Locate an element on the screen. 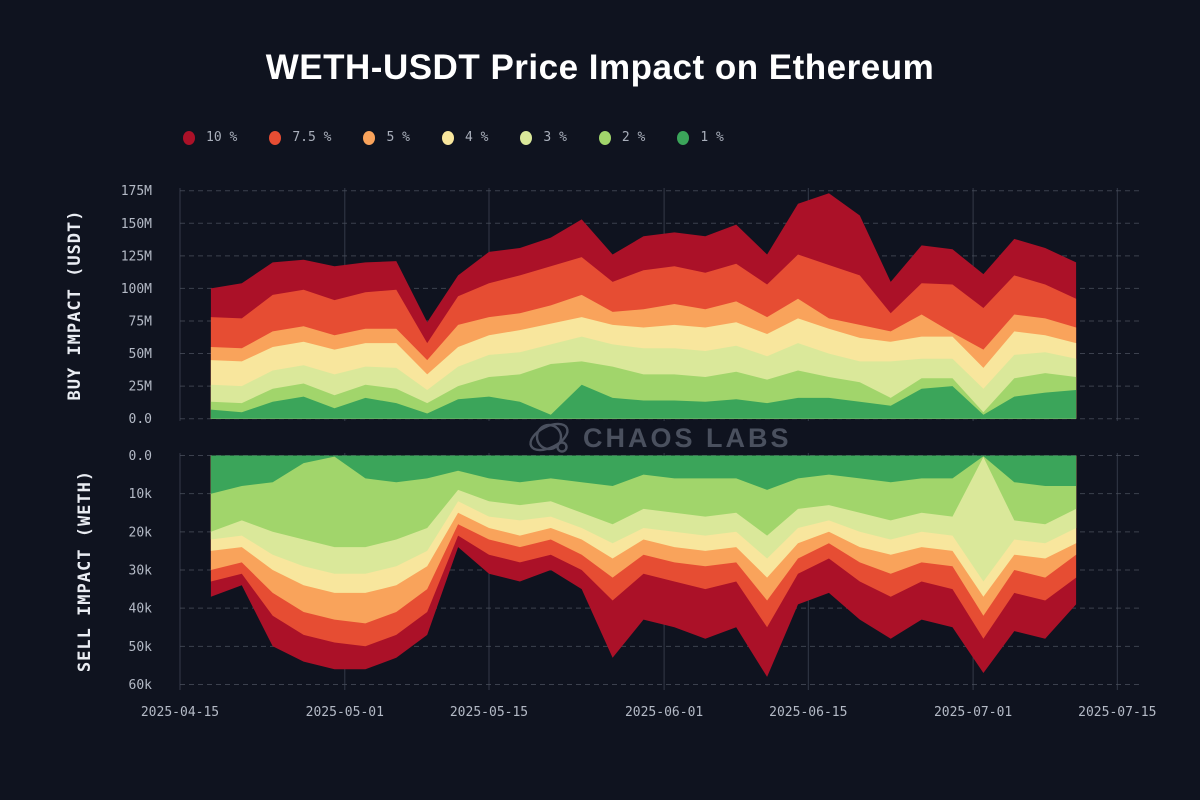  x-tick-2025-05-15: 2025-05-15 is located at coordinates (489, 712).